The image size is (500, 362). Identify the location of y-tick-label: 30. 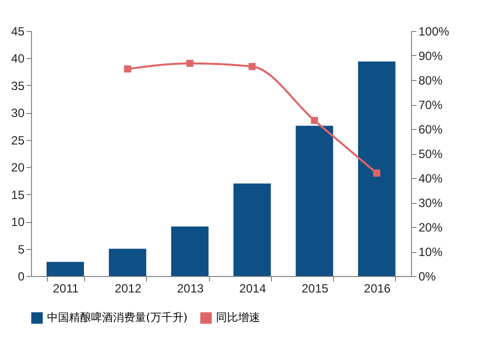
(18, 113).